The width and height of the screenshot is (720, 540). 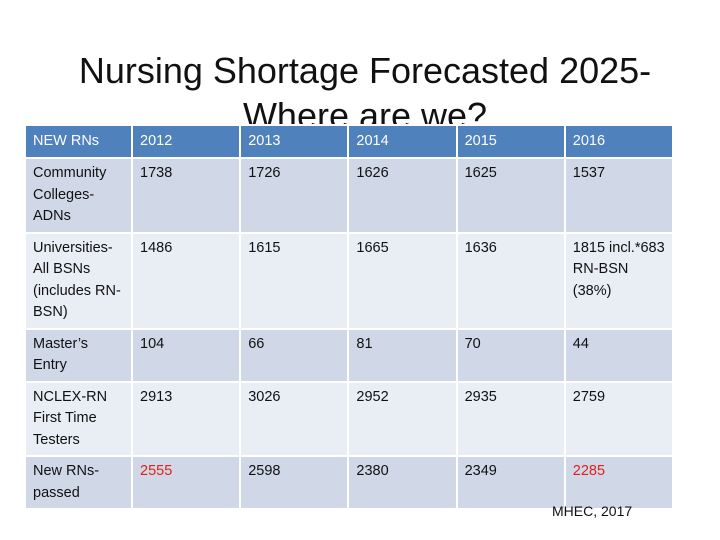 What do you see at coordinates (294, 141) in the screenshot?
I see `header-cell-2013: 2013` at bounding box center [294, 141].